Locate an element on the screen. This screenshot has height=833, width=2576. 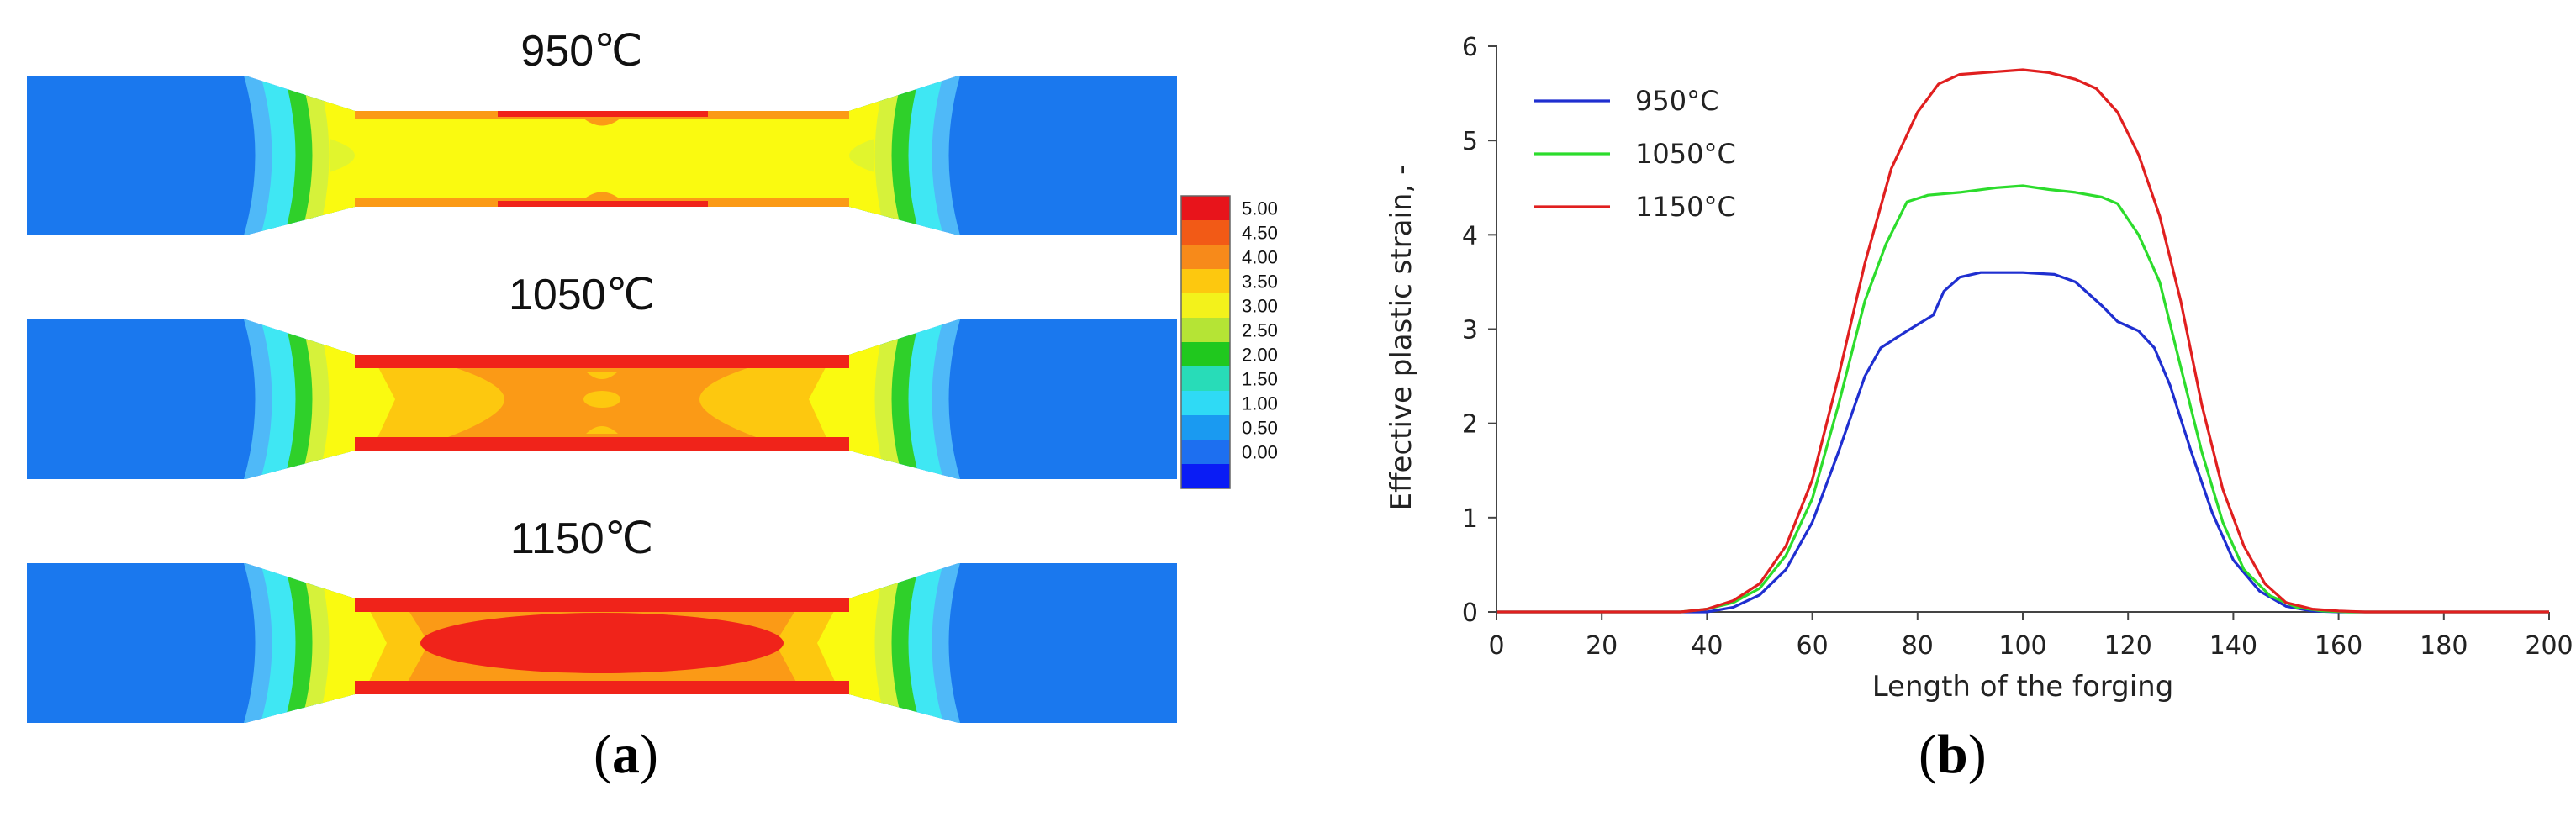
colorbar-frame is located at coordinates (1205, 342).